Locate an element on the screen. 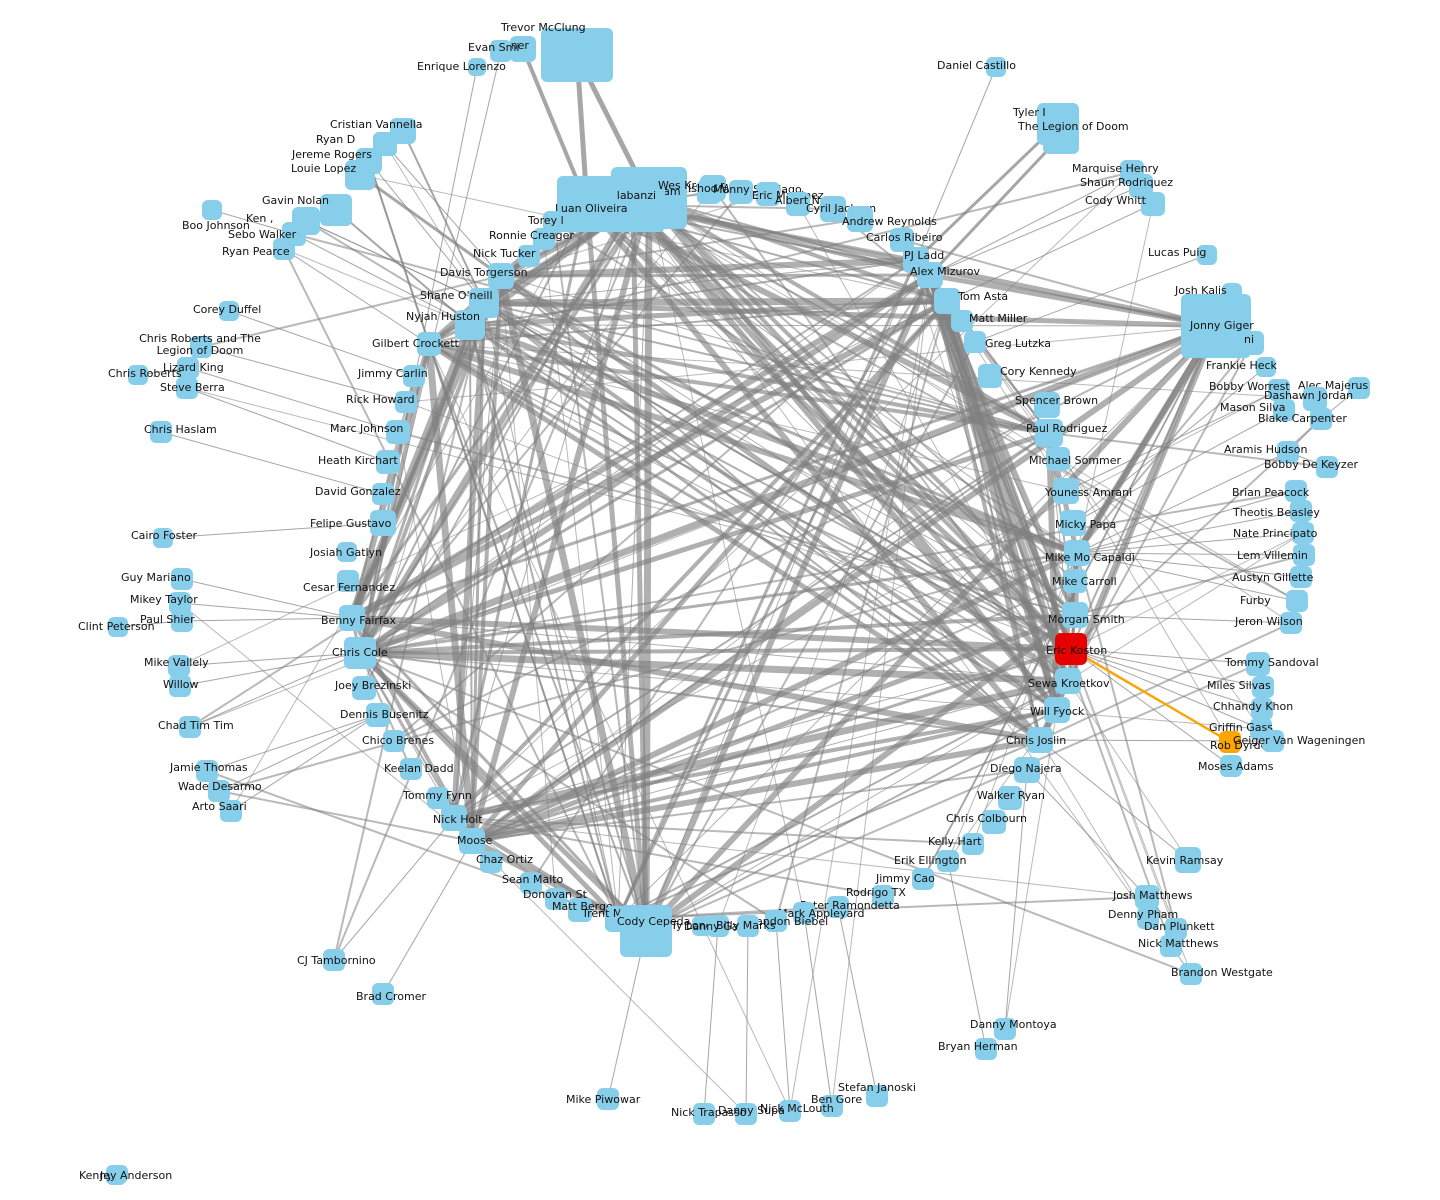 This screenshot has width=1440, height=1200. graph-node-legion-of-doom is located at coordinates (1061, 136).